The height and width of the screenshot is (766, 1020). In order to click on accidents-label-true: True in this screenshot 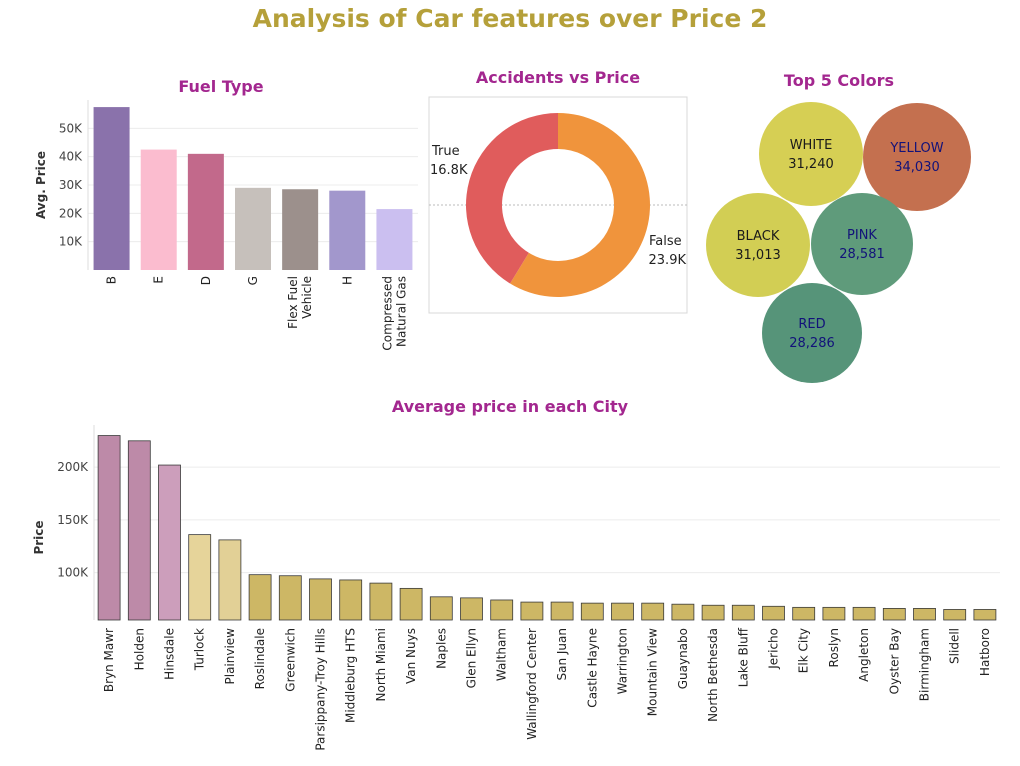, I will do `click(445, 151)`.